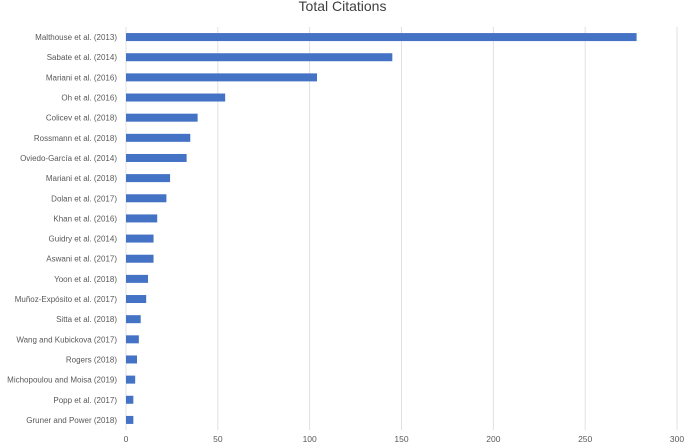 This screenshot has height=447, width=685. Describe the element at coordinates (68, 158) in the screenshot. I see `category-label: Oviedo-García et al. (2014)` at that location.